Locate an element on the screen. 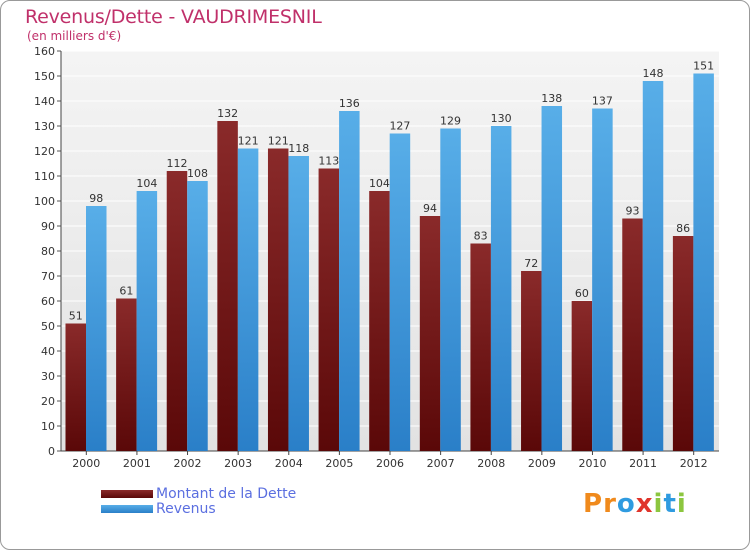 The height and width of the screenshot is (550, 750). bar-revenue-2001 is located at coordinates (147, 321).